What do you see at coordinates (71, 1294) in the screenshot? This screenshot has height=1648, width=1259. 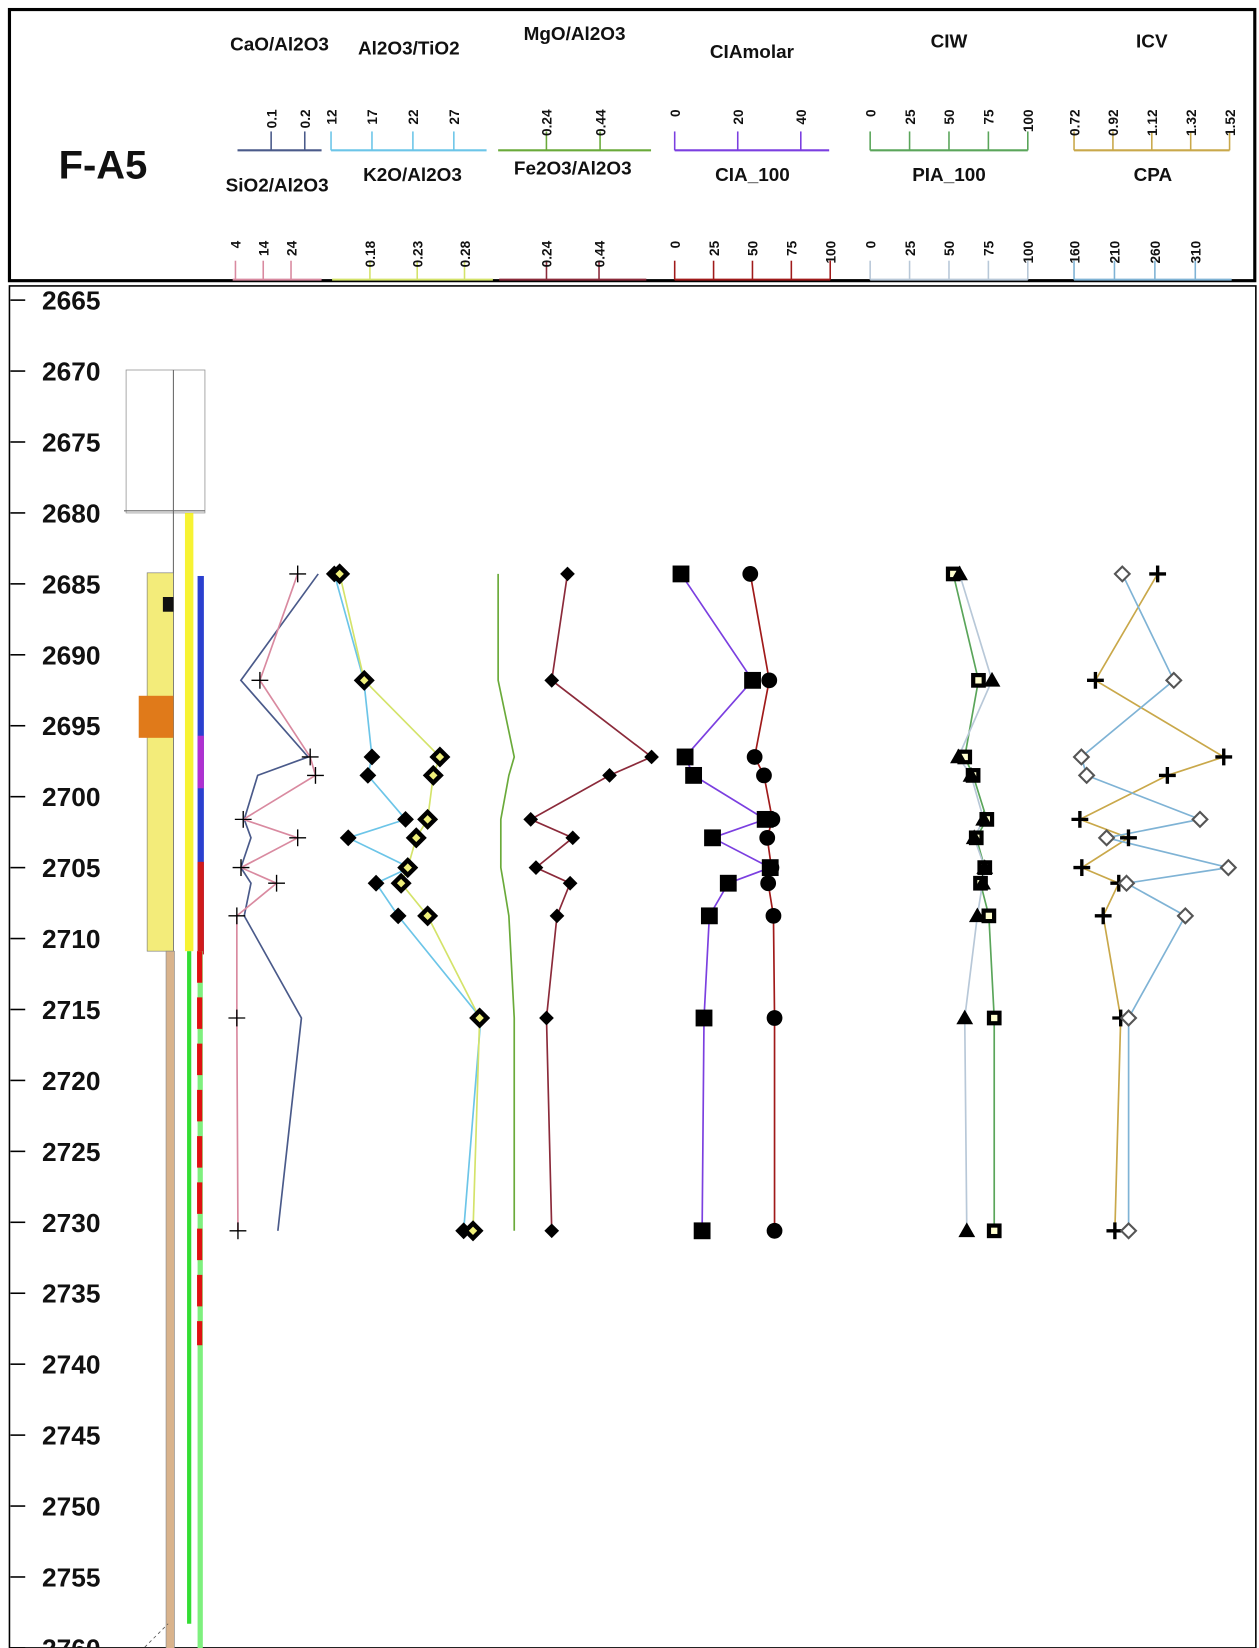 I see `y-tick-label: 2735` at bounding box center [71, 1294].